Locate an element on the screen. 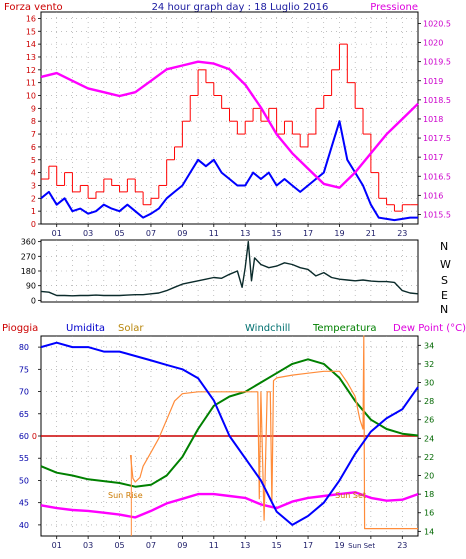 Image resolution: width=466 pixels, height=559 pixels. pressure-y-tick-label: 1018.5 is located at coordinates (437, 100).